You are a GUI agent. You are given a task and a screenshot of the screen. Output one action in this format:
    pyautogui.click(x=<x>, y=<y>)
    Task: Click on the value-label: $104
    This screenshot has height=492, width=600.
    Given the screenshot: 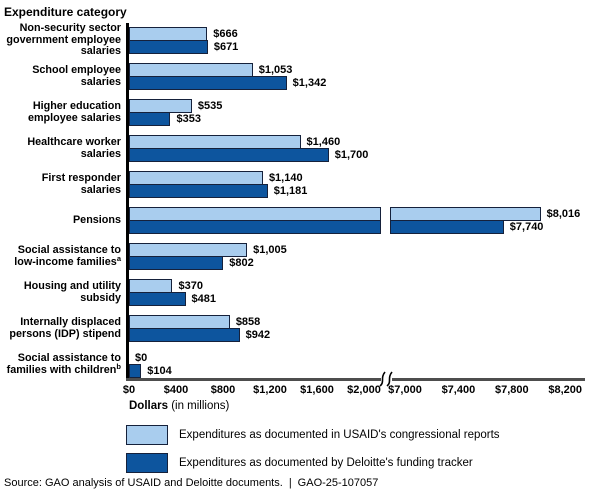 What is the action you would take?
    pyautogui.click(x=159, y=371)
    